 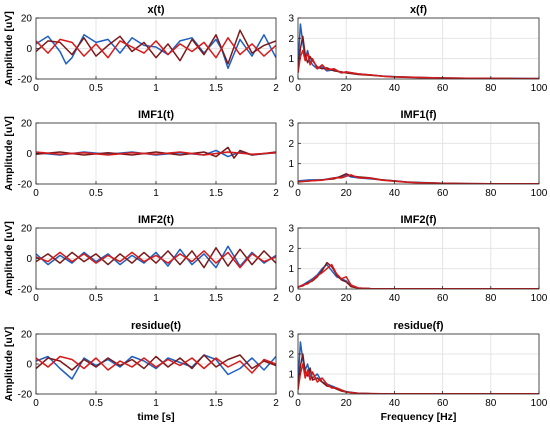 I want to click on subplot-8: 0 20 40 60 80 100 0 1 2 3 residue(f) Frequency [Hz], so click(x=417, y=371).